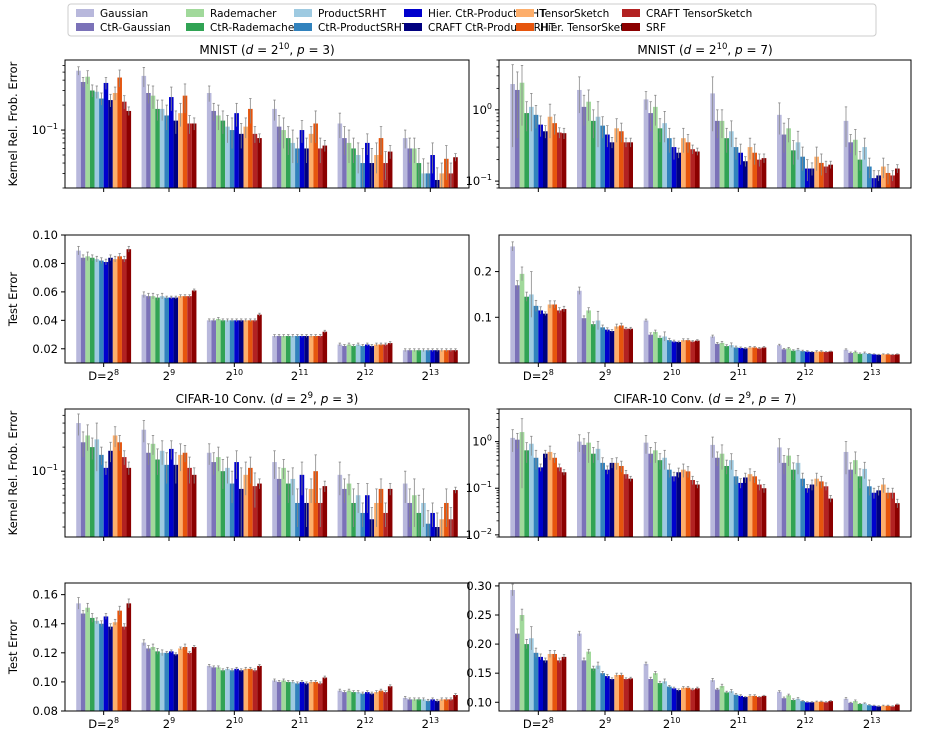  Describe the element at coordinates (266, 49) in the screenshot. I see `panel-title: MNIST (d = 210, p = 3)` at that location.